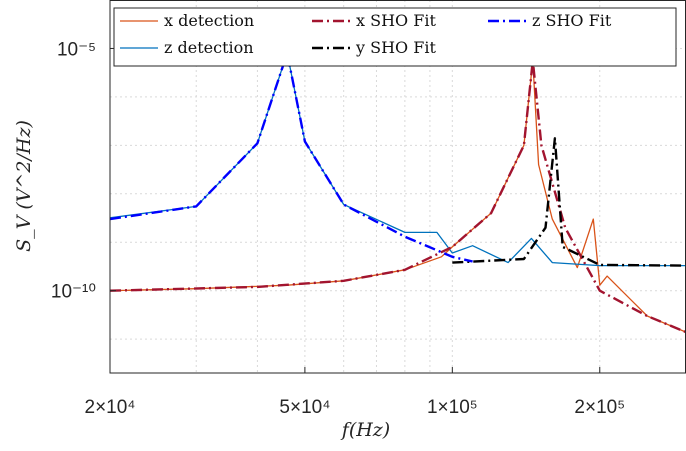  Describe the element at coordinates (209, 20) in the screenshot. I see `legend-label: x detection` at that location.